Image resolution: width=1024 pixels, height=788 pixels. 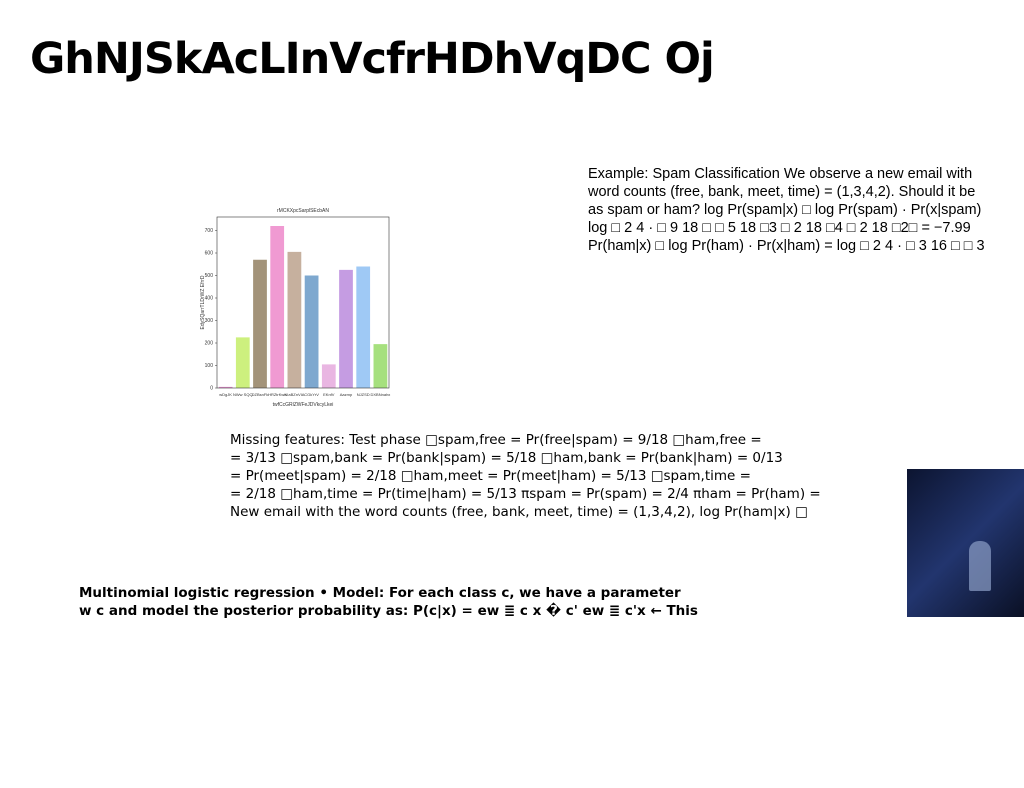 What do you see at coordinates (311, 394) in the screenshot?
I see `x-tick-label: CGkYrV` at bounding box center [311, 394].